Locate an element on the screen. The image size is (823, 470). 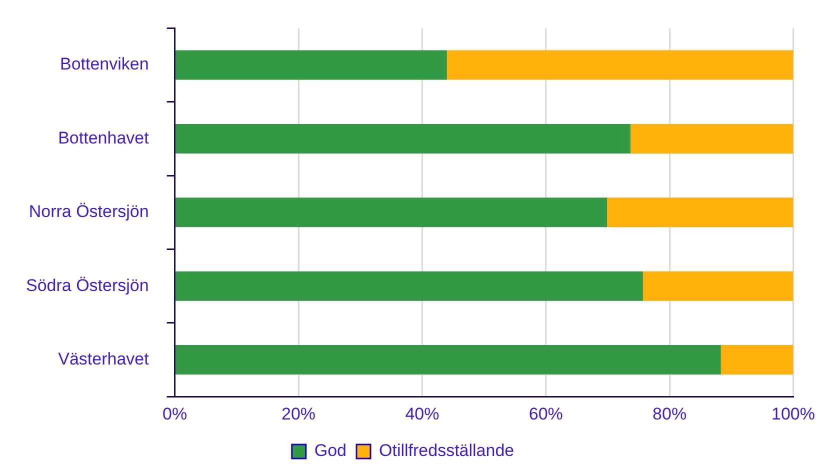
legend-label: Otillfredsställande is located at coordinates (446, 450).